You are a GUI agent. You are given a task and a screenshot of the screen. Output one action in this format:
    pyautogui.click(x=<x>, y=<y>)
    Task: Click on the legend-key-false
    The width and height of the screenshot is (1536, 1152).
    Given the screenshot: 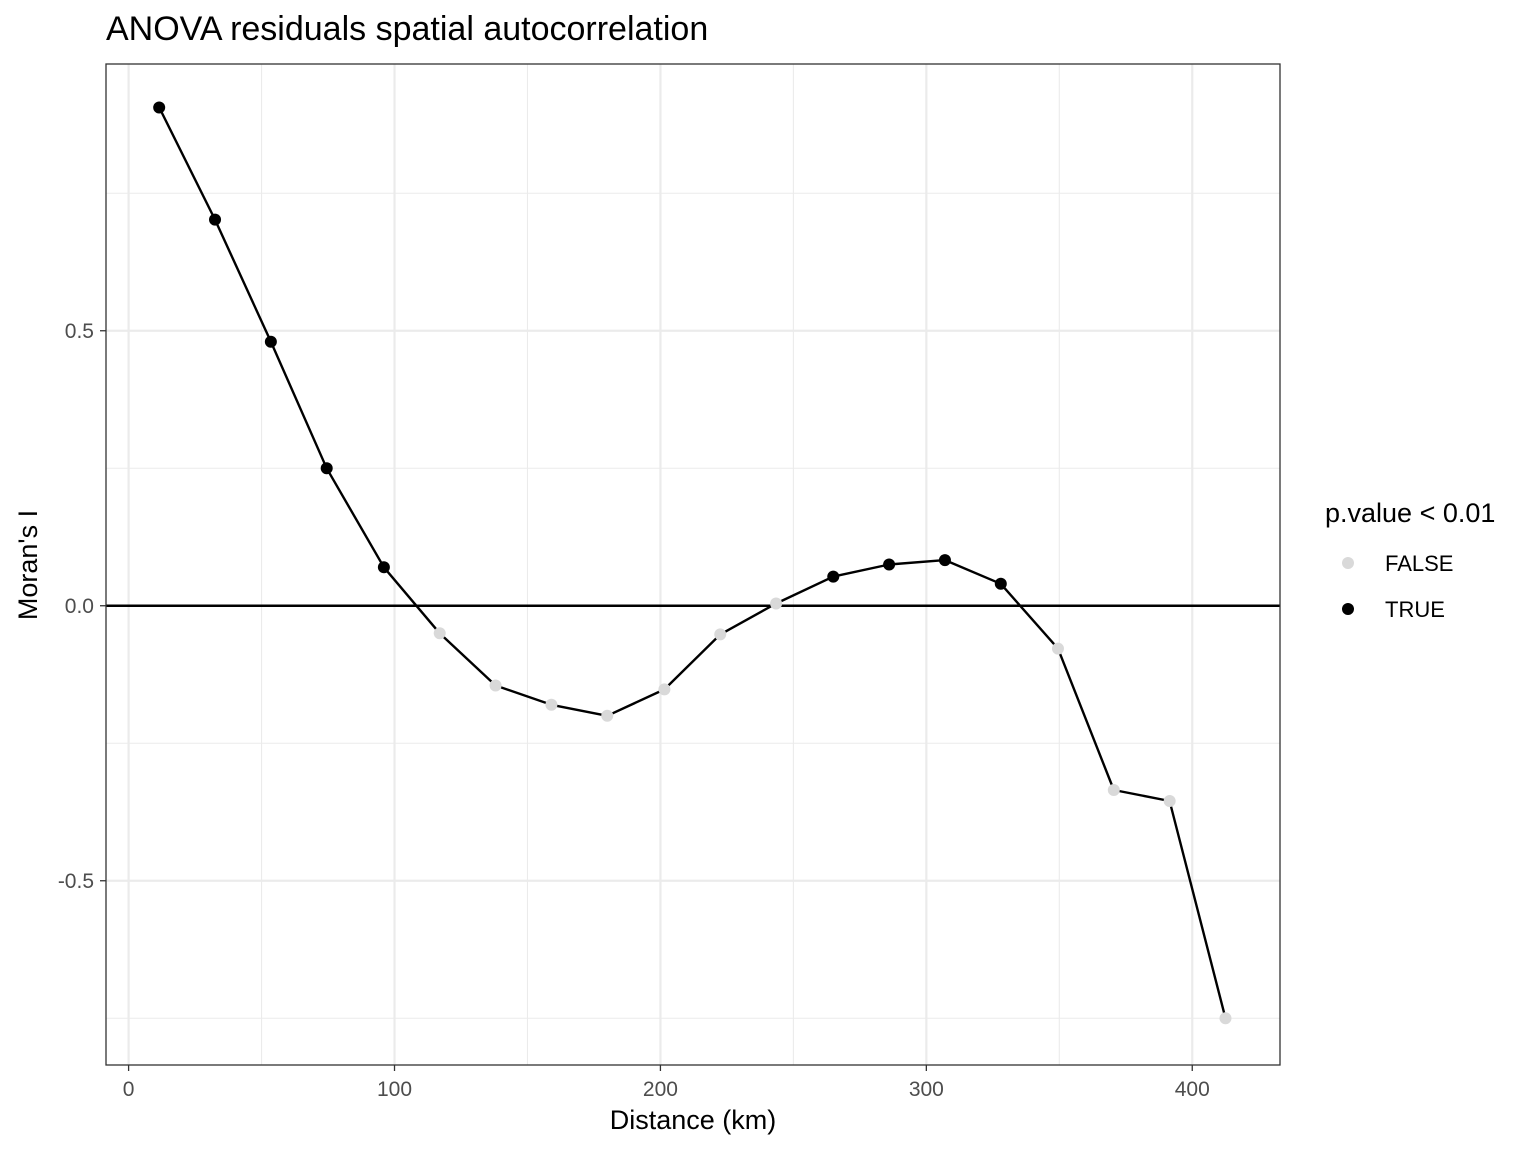 What is the action you would take?
    pyautogui.click(x=1348, y=563)
    